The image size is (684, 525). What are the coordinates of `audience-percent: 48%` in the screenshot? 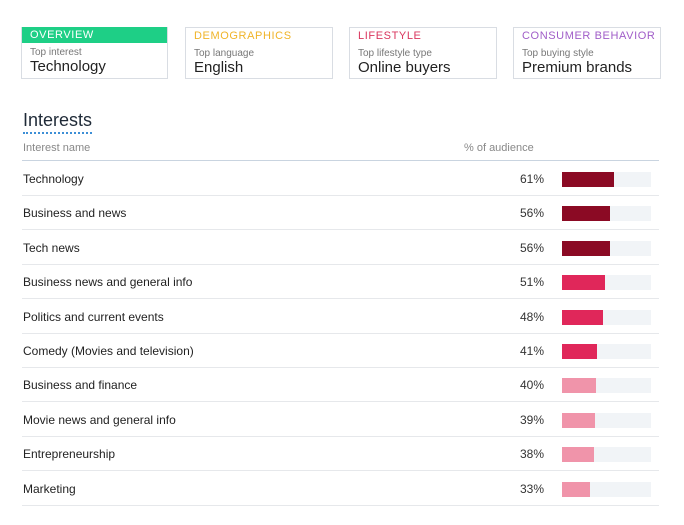 It's located at (531, 316).